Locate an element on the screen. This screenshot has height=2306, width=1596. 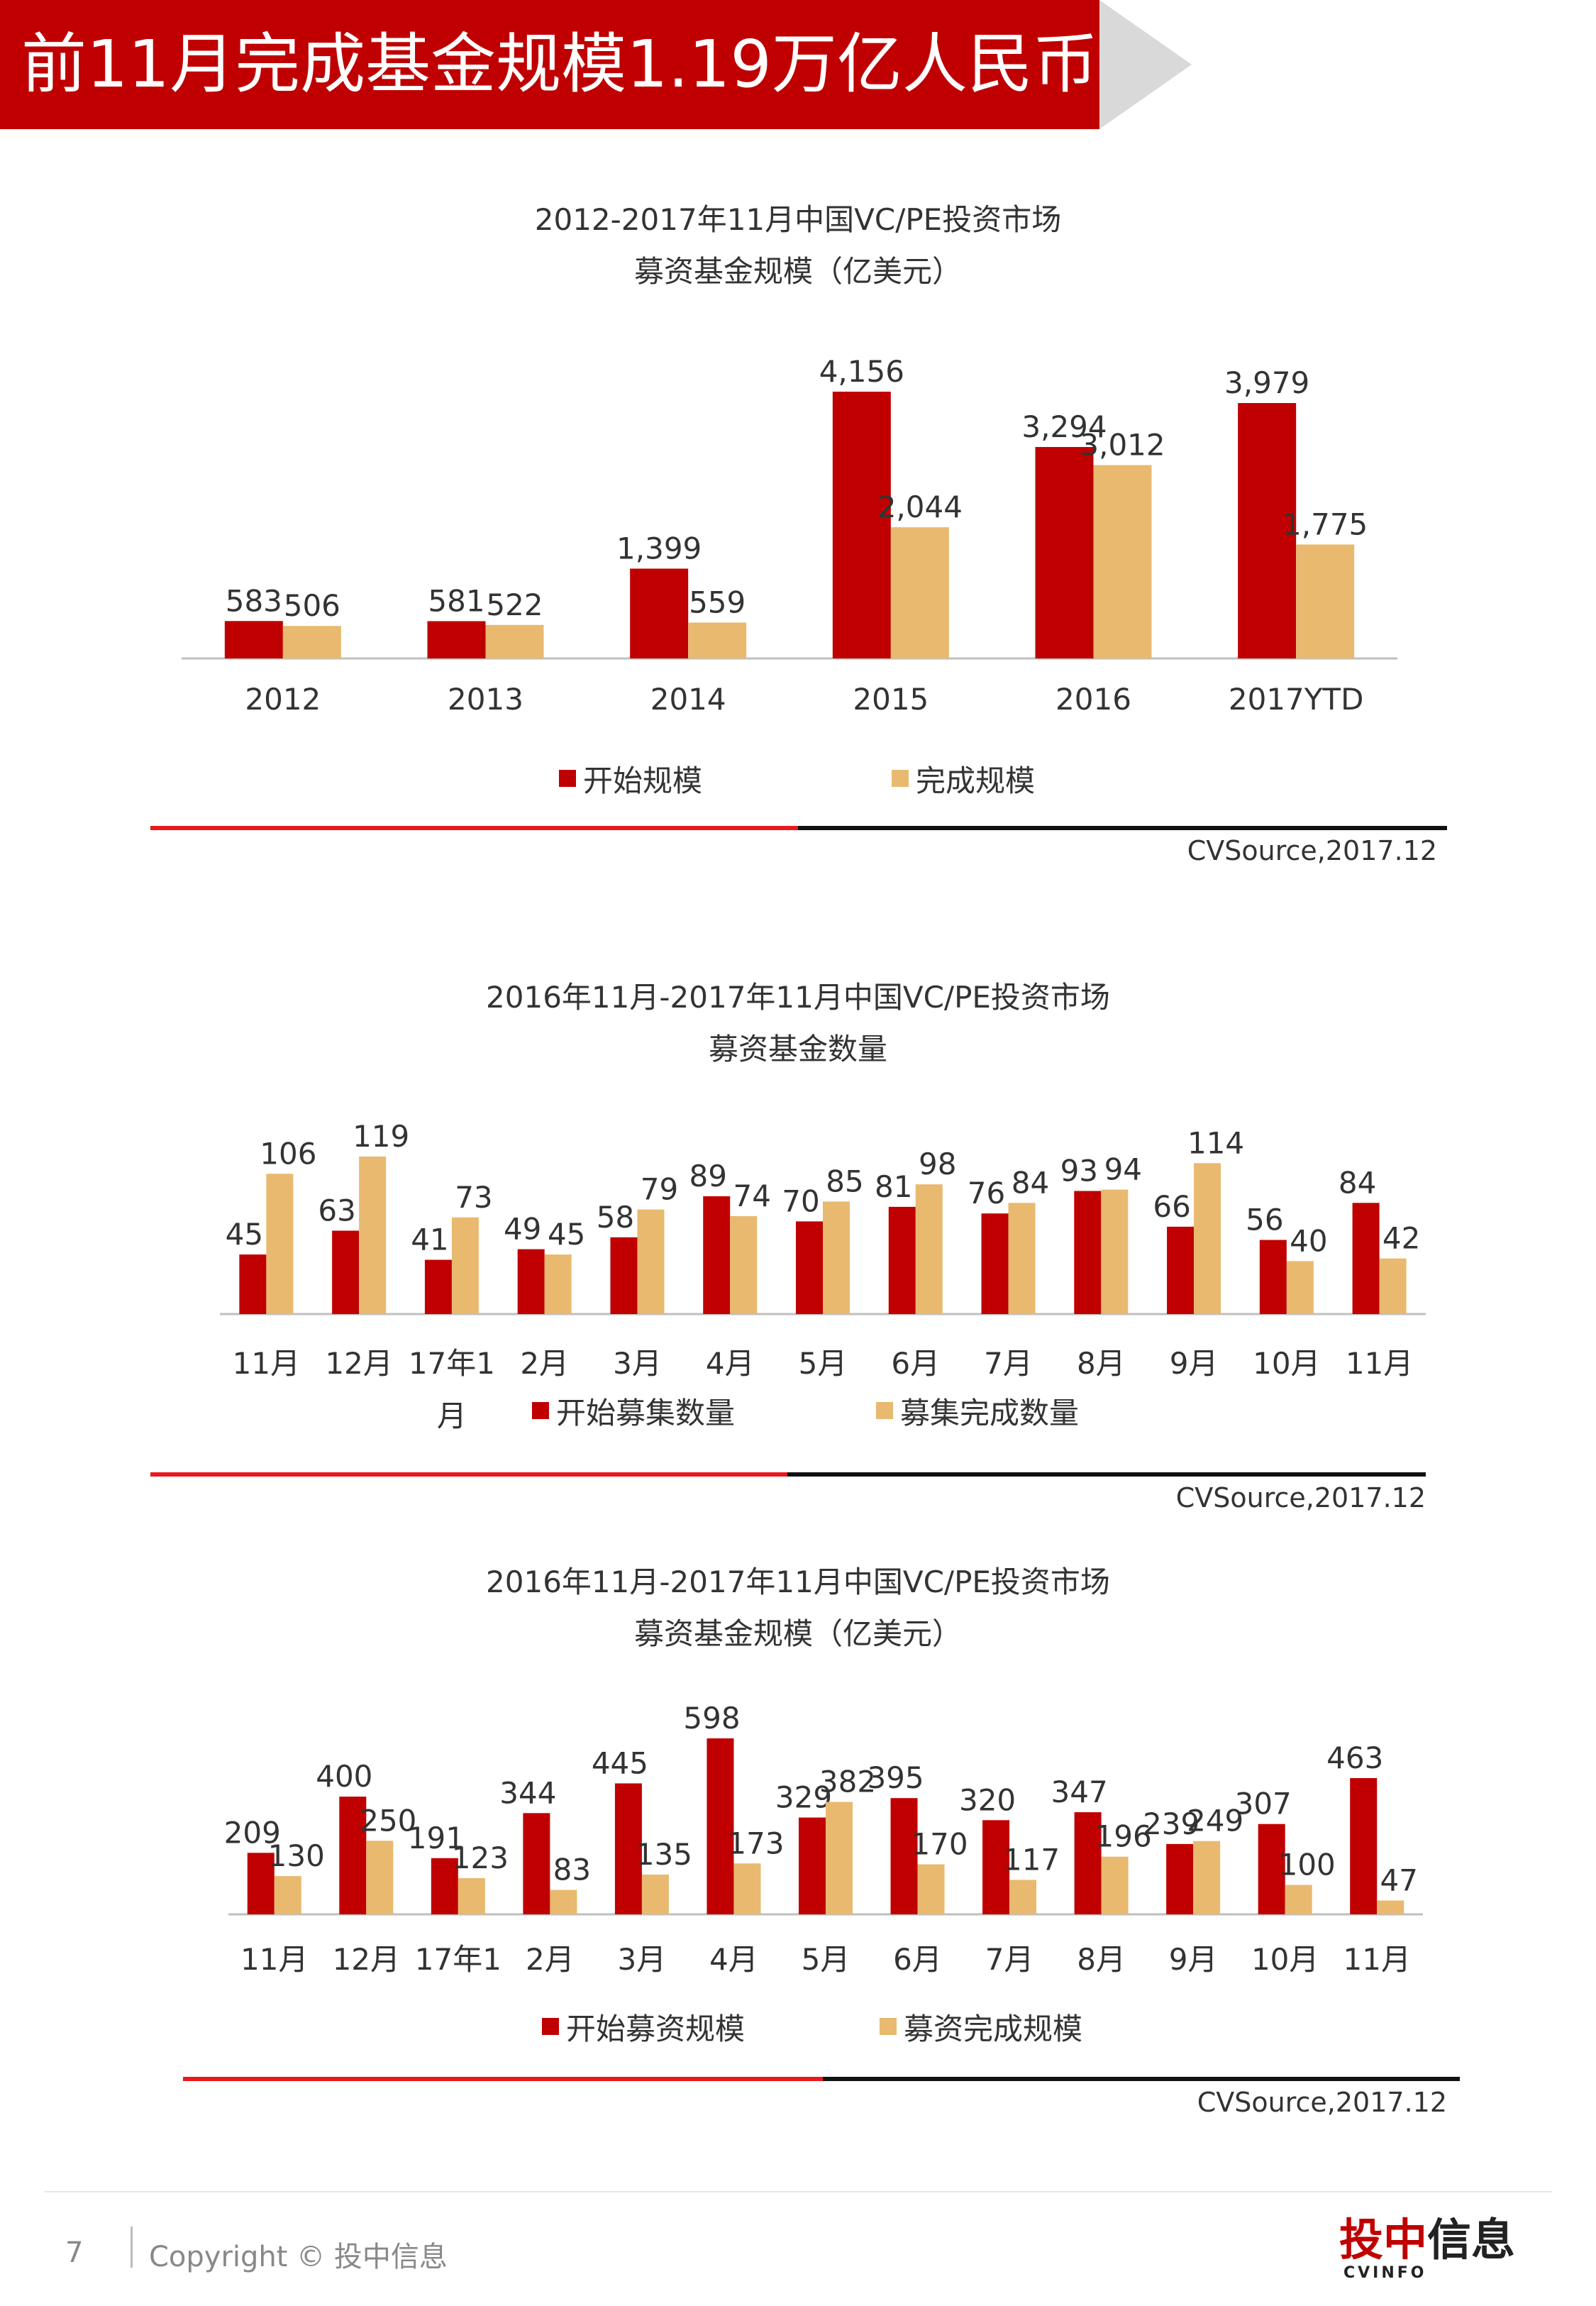
category-label: 2014 is located at coordinates (688, 699).